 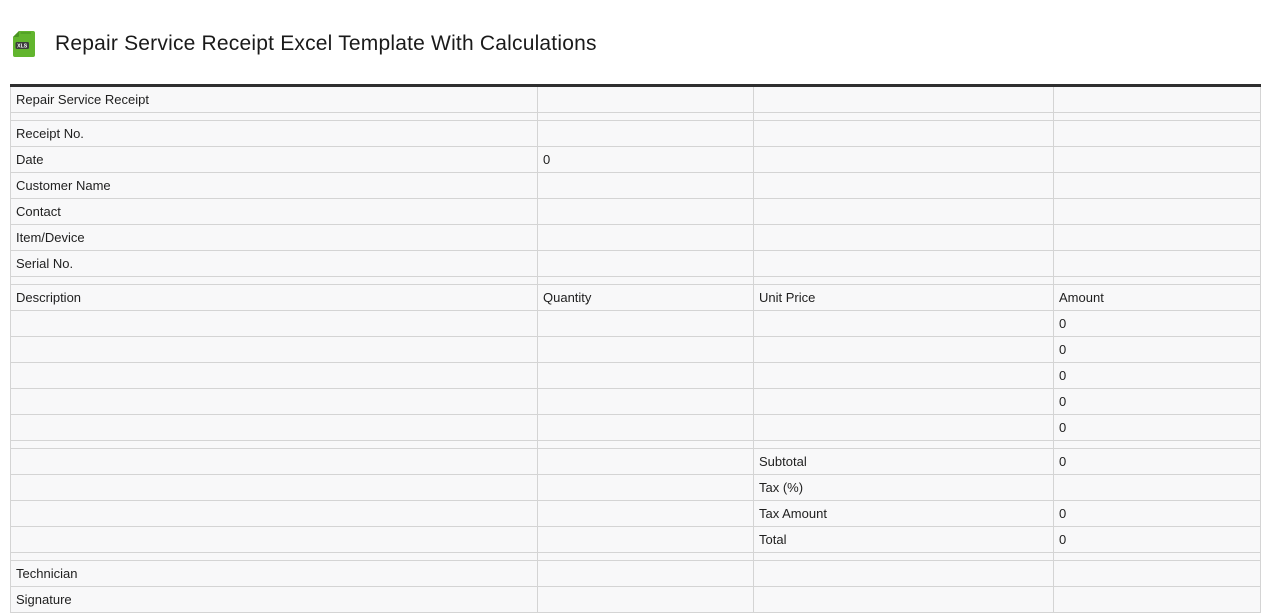 What do you see at coordinates (903, 297) in the screenshot?
I see `cell-unit-price: Unit Price` at bounding box center [903, 297].